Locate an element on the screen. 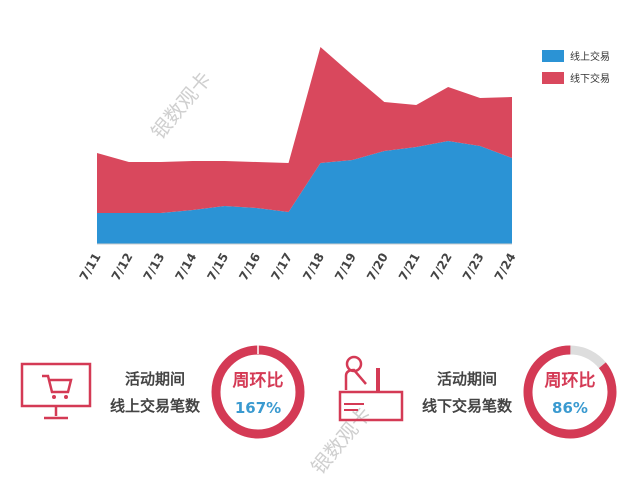 The image size is (640, 480). ring-text-online: 周环比 167% is located at coordinates (258, 380).